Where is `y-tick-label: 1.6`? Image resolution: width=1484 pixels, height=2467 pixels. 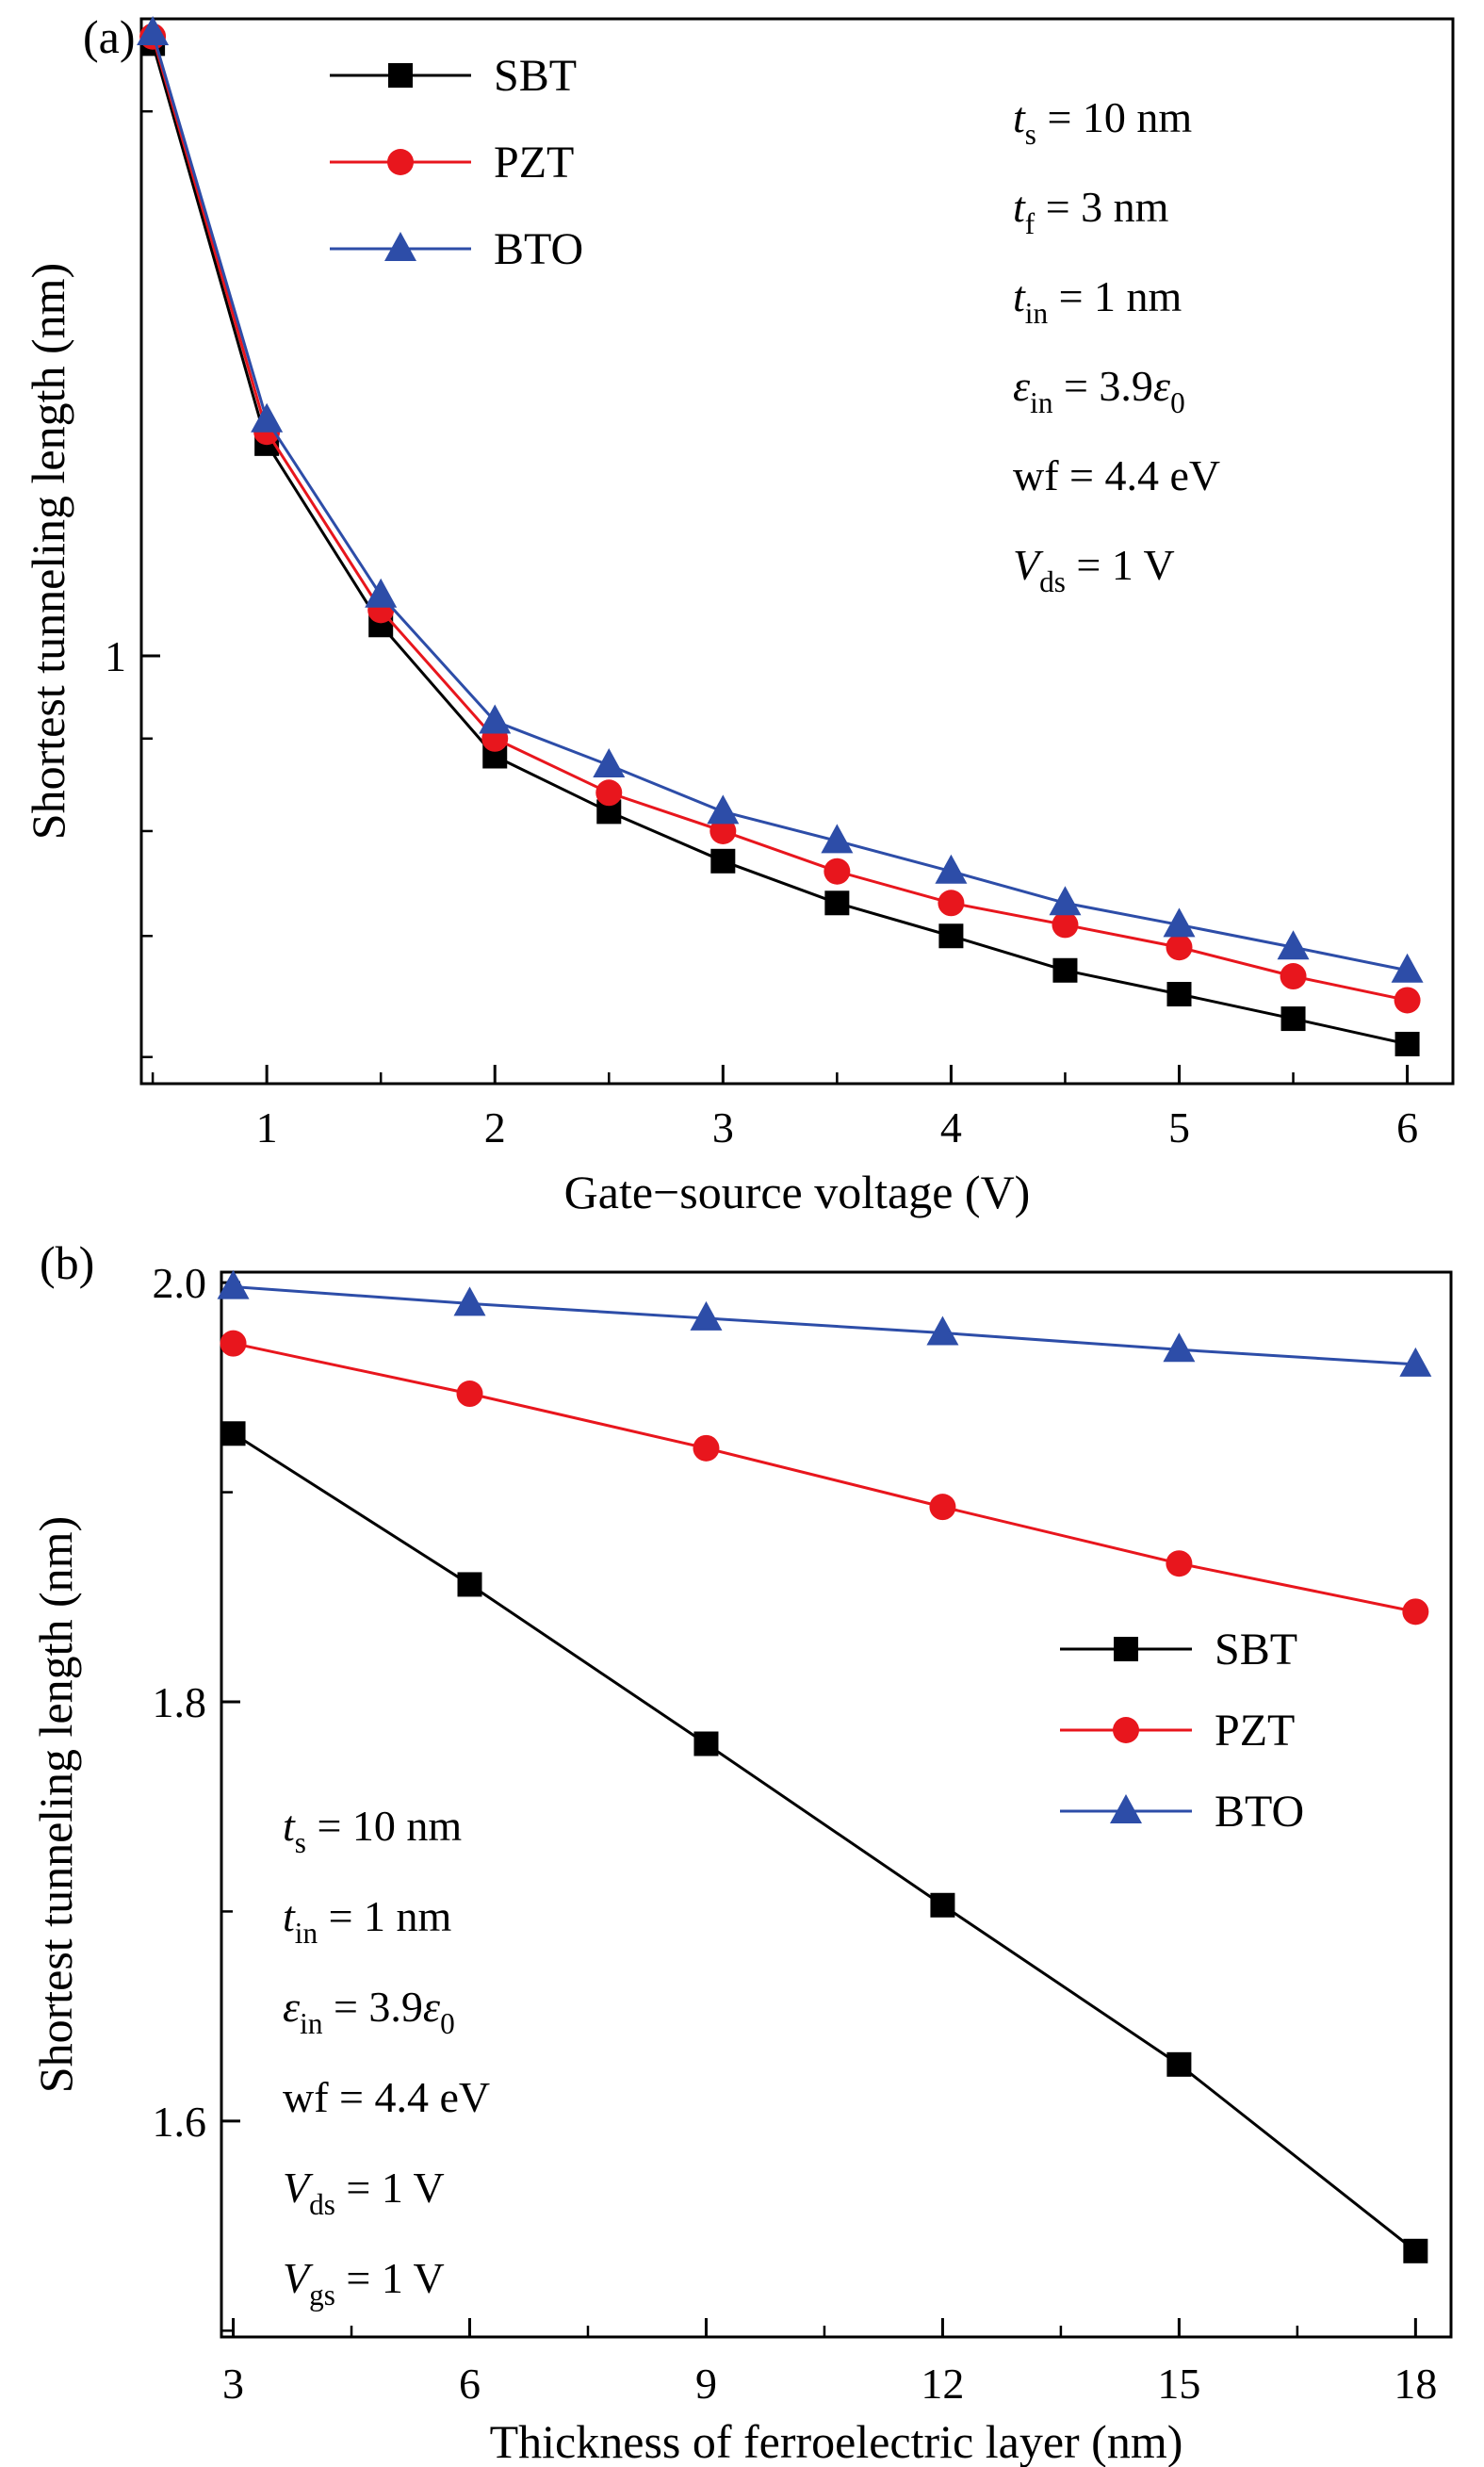 y-tick-label: 1.6 is located at coordinates (180, 2122).